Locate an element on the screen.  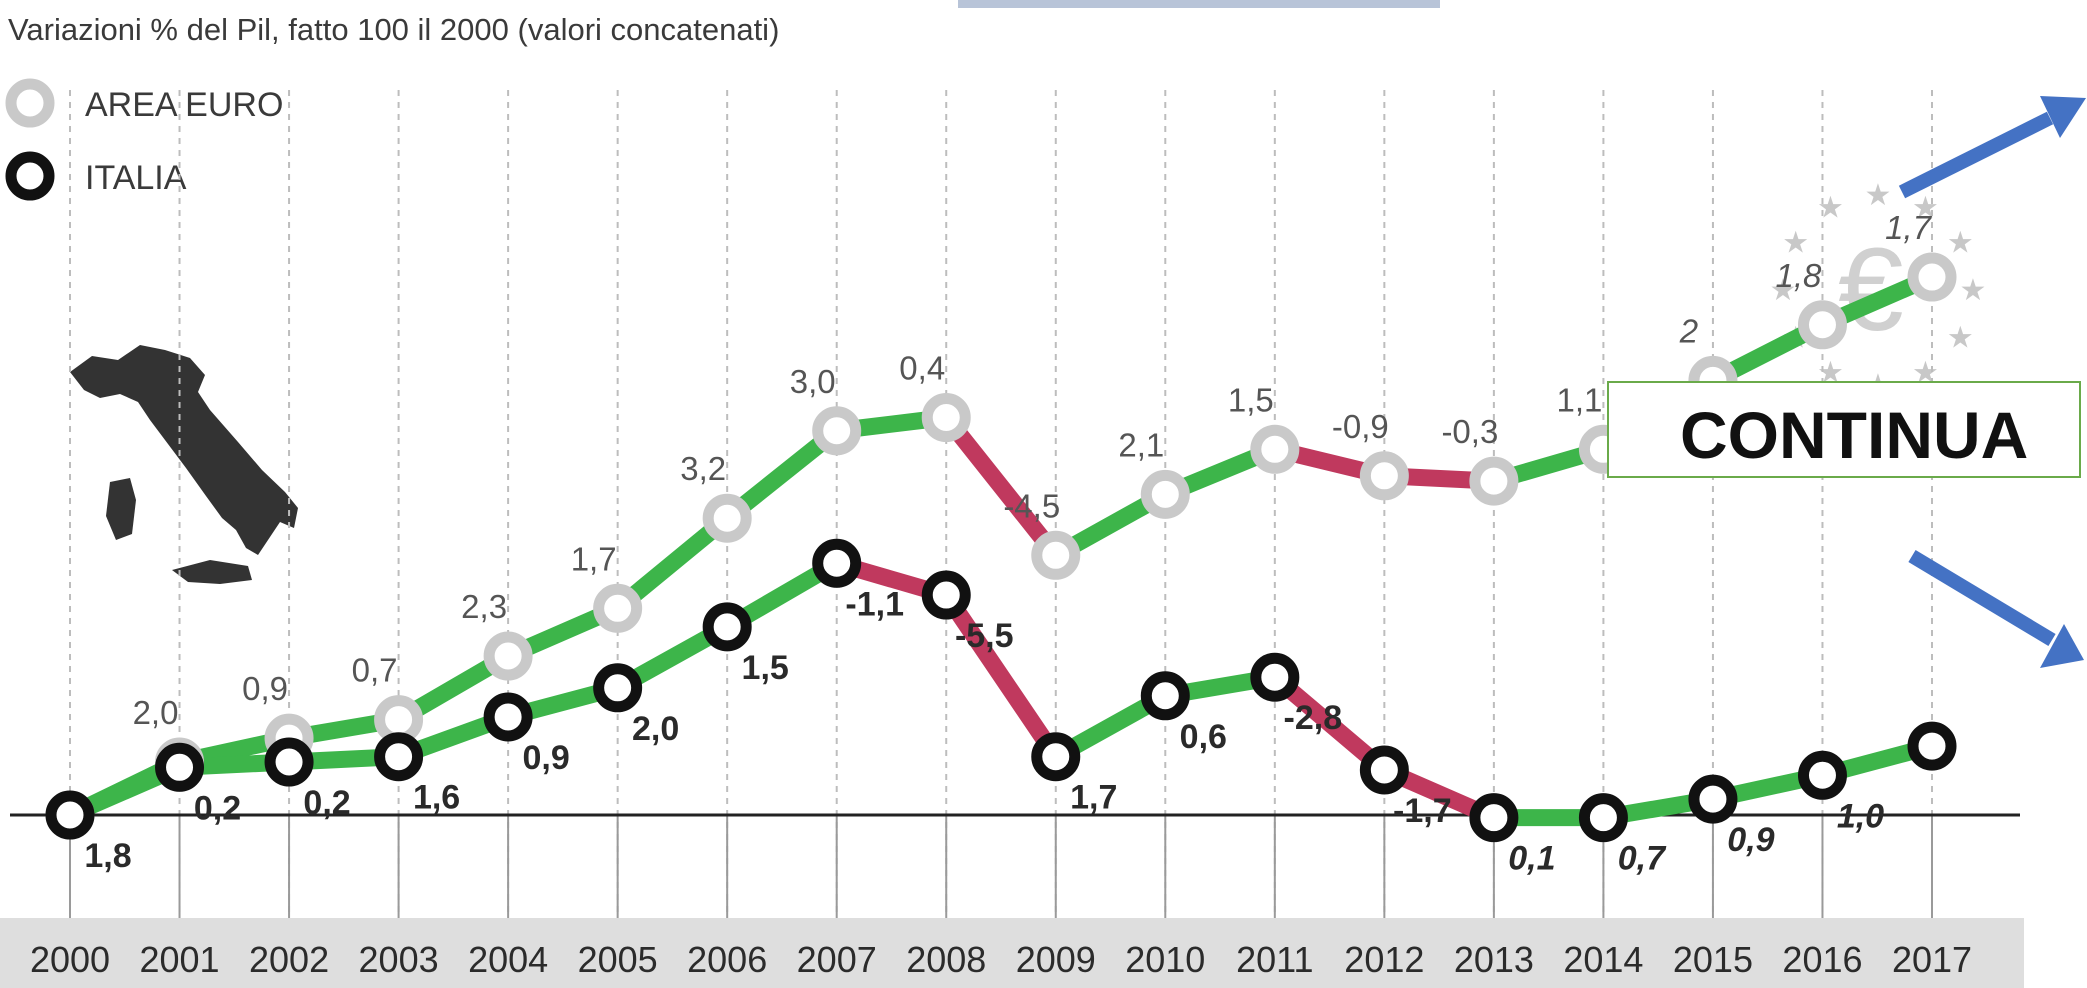
data-label-euro: 2,1 is located at coordinates (1141, 444).